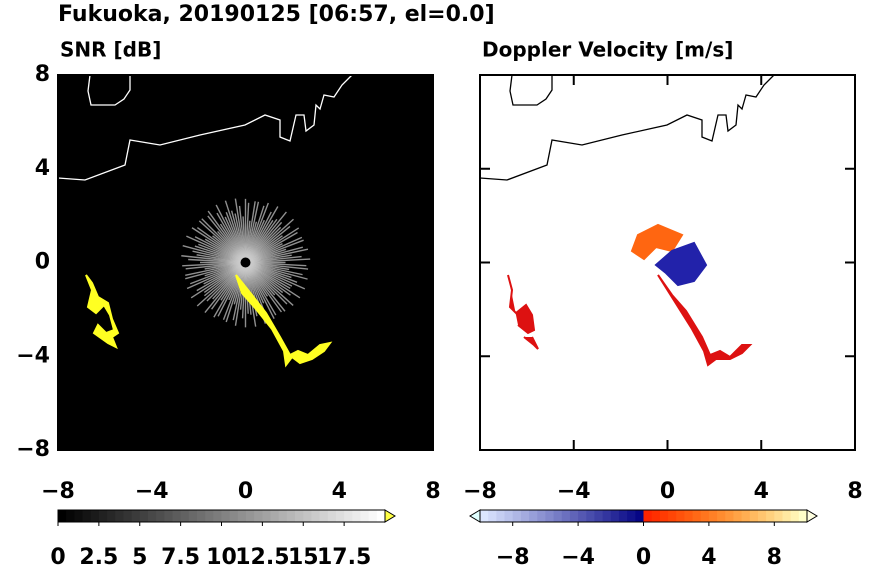 This screenshot has height=570, width=870. I want to click on figure-title: Fukuoka, 20190125 [06:57, el=0.0], so click(276, 14).